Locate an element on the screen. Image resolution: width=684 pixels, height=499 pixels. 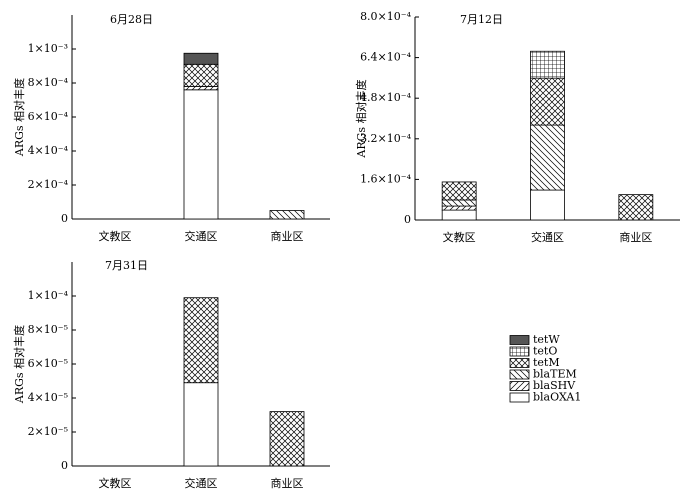
y-tick-label: 1×10⁻³ is located at coordinates (48, 48).